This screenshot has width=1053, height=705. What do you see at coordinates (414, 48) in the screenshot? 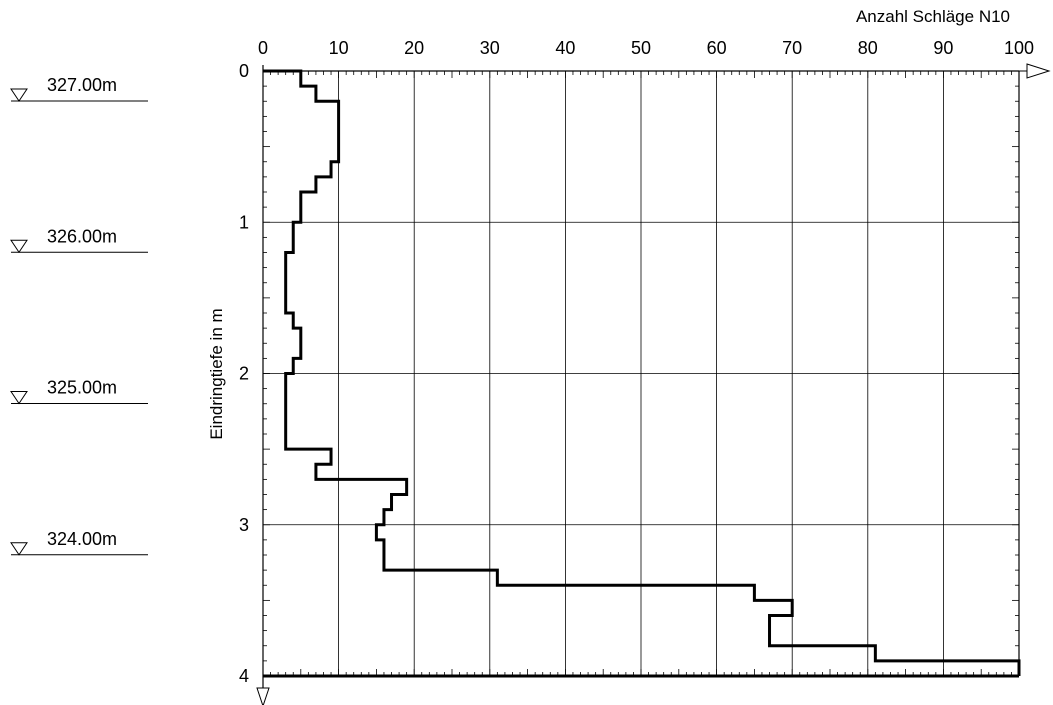
I see `x-tick-label-20: 20` at bounding box center [414, 48].